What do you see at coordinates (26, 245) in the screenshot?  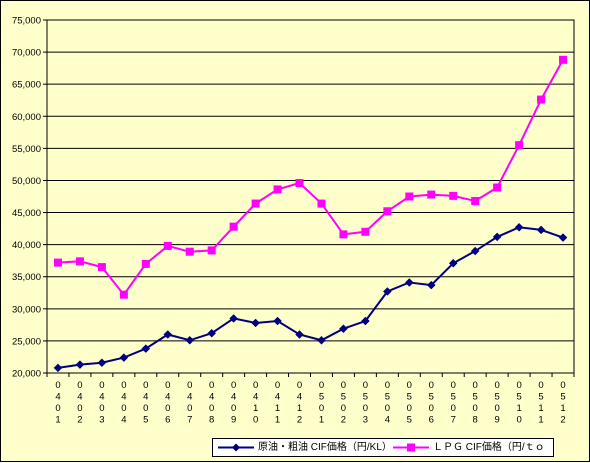 I see `y-tick-label: 40,000` at bounding box center [26, 245].